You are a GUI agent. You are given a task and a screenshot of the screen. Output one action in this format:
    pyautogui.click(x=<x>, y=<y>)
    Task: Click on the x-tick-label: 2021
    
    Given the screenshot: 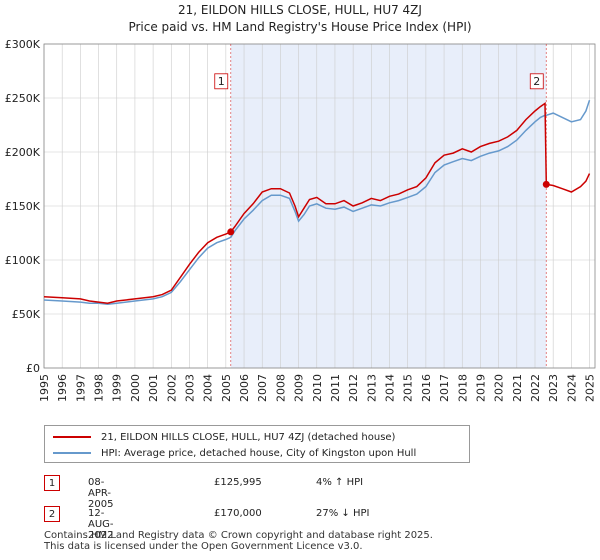 What is the action you would take?
    pyautogui.click(x=517, y=388)
    